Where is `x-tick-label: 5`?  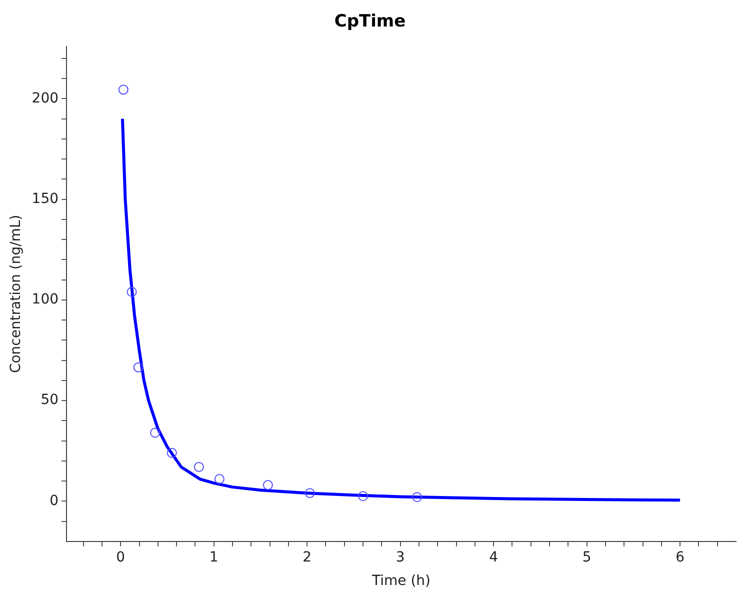 x-tick-label: 5 is located at coordinates (587, 557).